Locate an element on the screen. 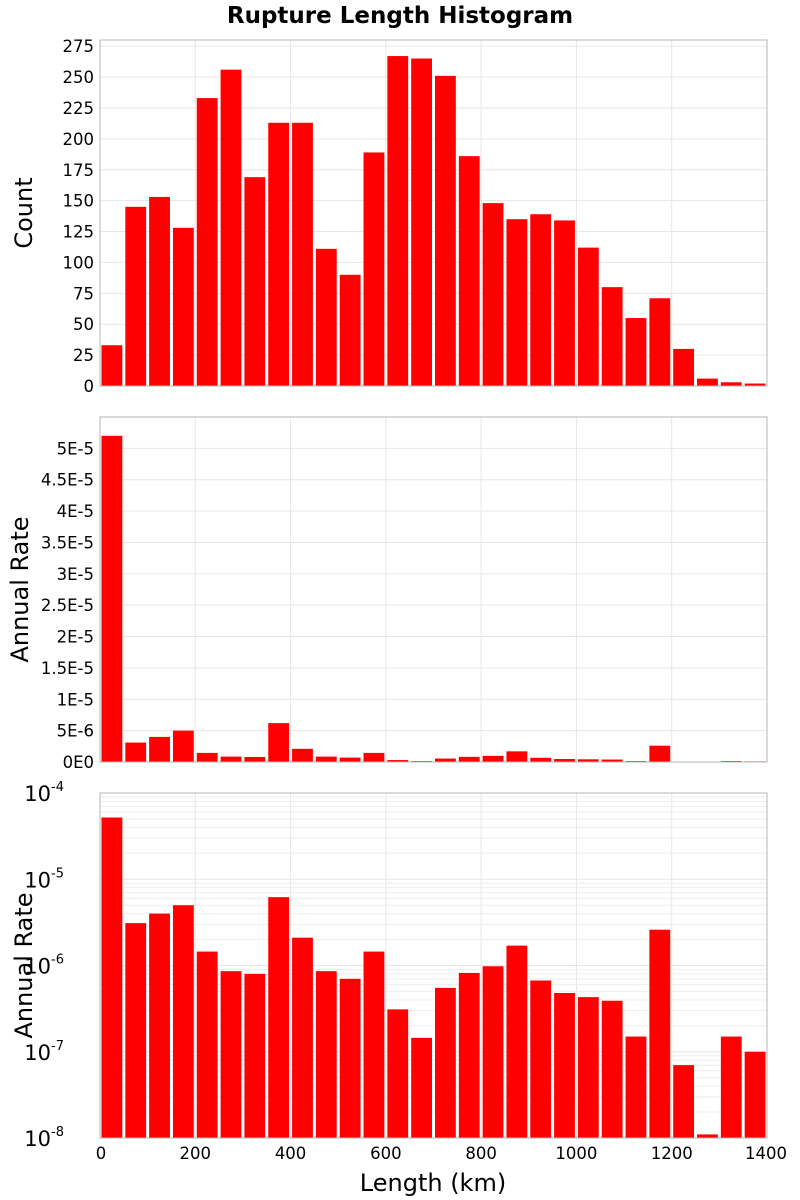 The image size is (800, 1200). y-tick-label: 5E-6 is located at coordinates (75, 731).